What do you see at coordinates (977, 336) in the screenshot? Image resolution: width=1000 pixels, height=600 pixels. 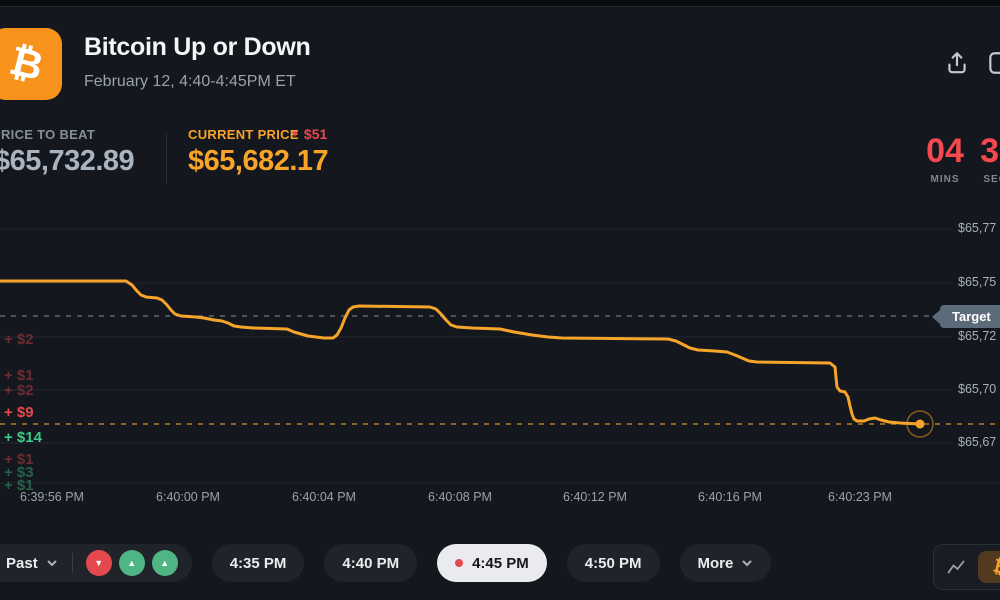 I see `y-axis-label: $65,72` at bounding box center [977, 336].